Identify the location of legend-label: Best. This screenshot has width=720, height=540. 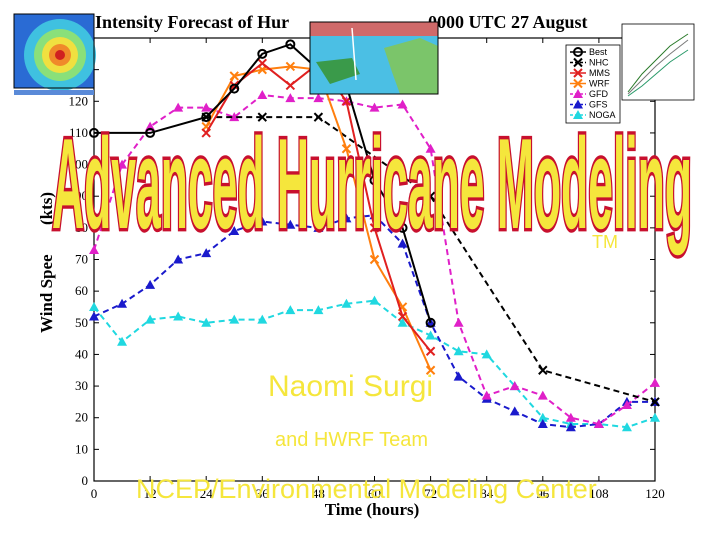
(598, 52).